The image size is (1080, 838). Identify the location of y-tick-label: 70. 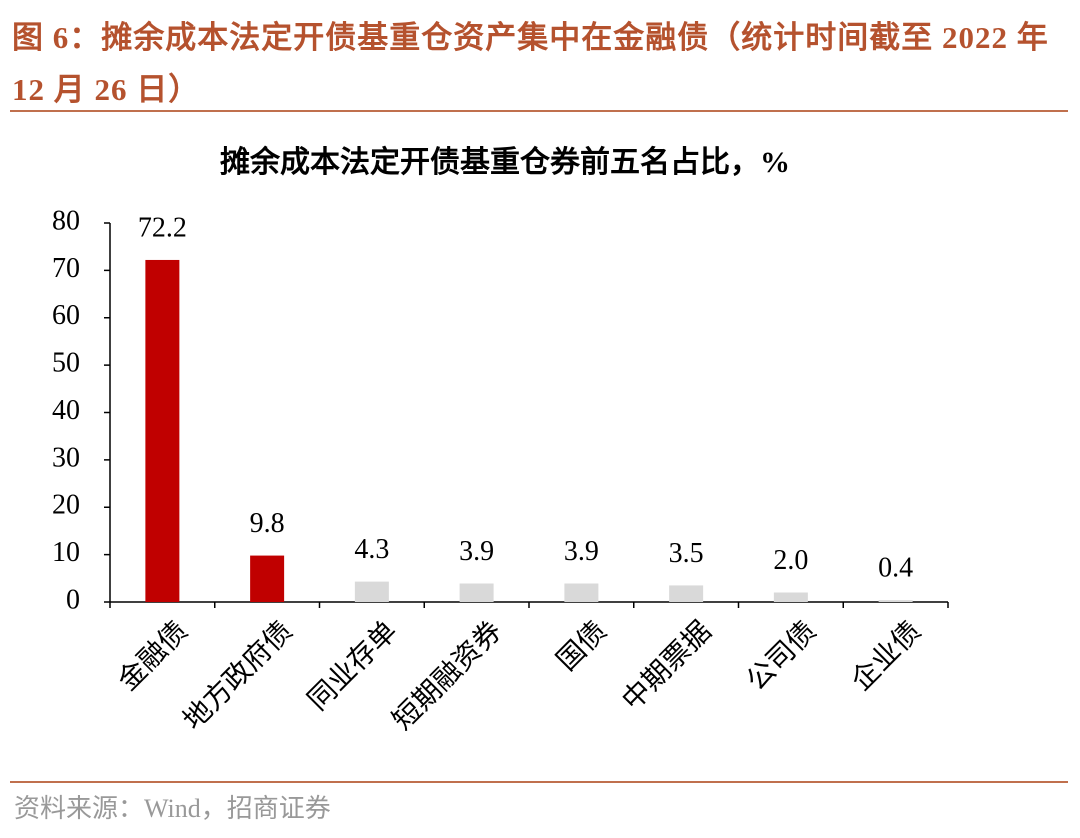
(66, 268).